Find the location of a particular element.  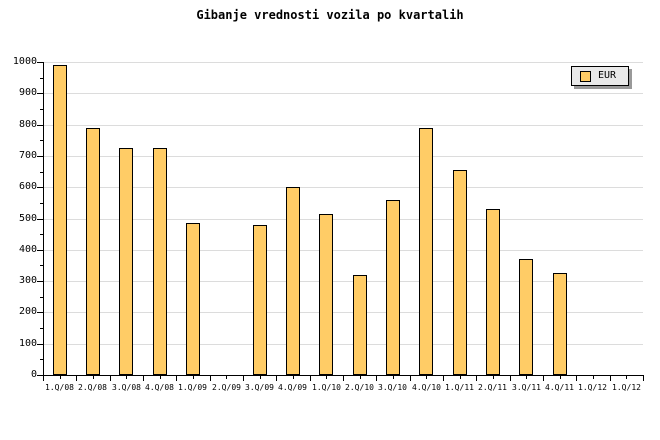

x-axis is located at coordinates (343, 375).